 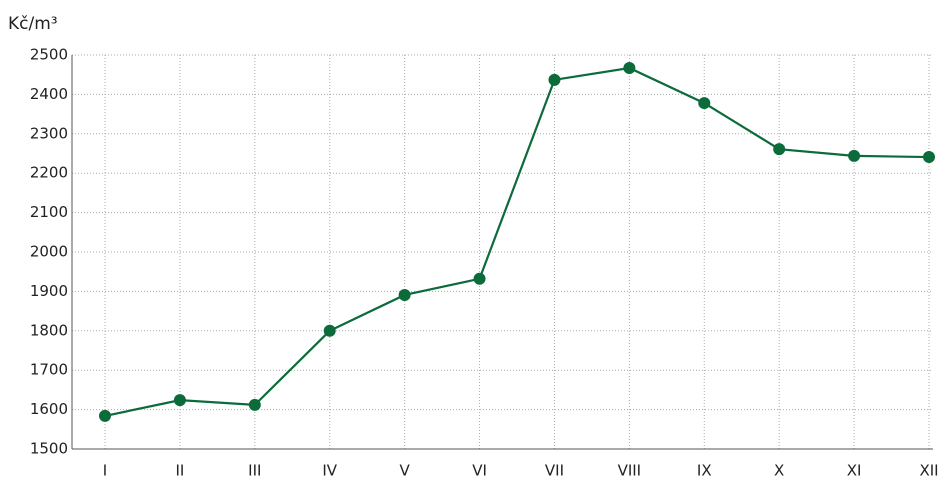 What do you see at coordinates (49, 252) in the screenshot?
I see `y-tick-label: 2000` at bounding box center [49, 252].